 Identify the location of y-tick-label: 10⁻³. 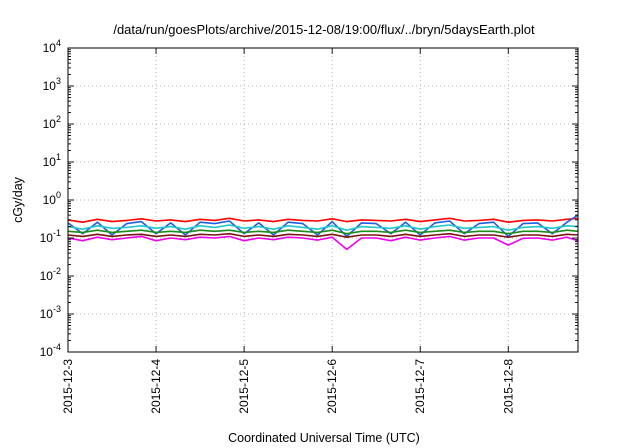
(50, 312).